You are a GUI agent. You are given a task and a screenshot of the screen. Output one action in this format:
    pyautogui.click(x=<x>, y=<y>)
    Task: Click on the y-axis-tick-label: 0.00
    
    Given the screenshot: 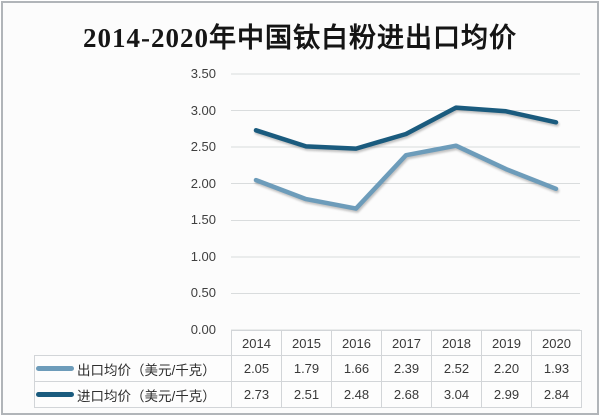 What is the action you would take?
    pyautogui.click(x=203, y=329)
    